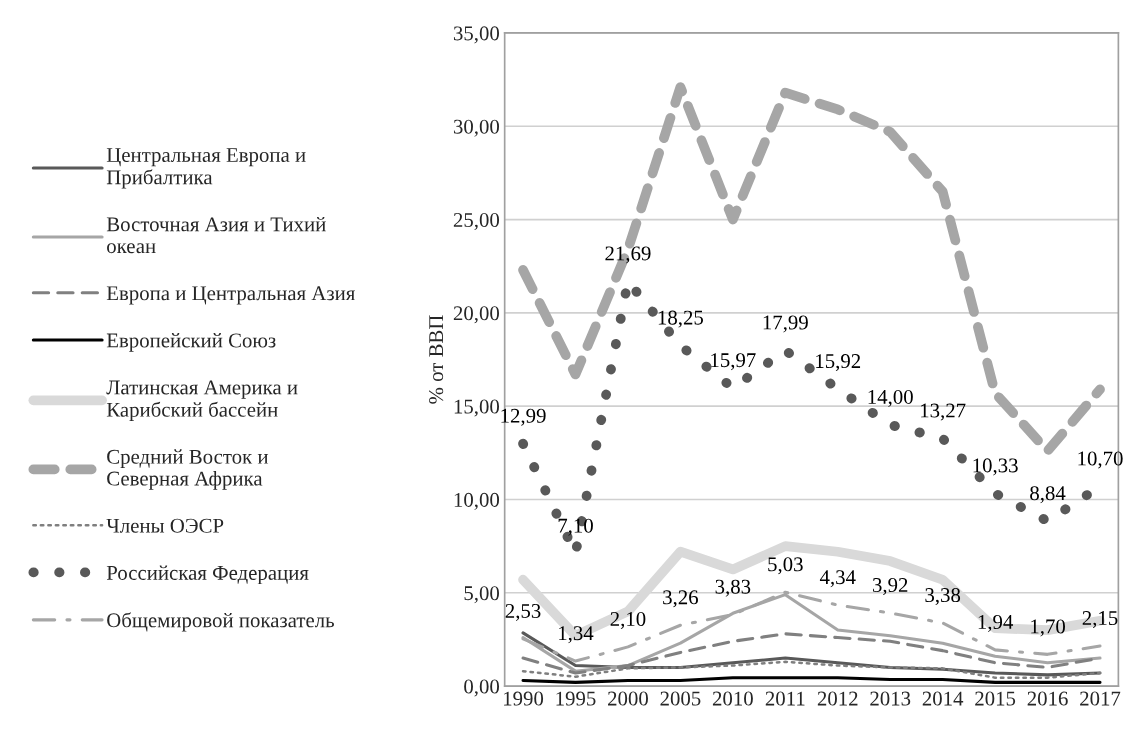  Describe the element at coordinates (628, 698) in the screenshot. I see `x-tick-label: 2000` at that location.